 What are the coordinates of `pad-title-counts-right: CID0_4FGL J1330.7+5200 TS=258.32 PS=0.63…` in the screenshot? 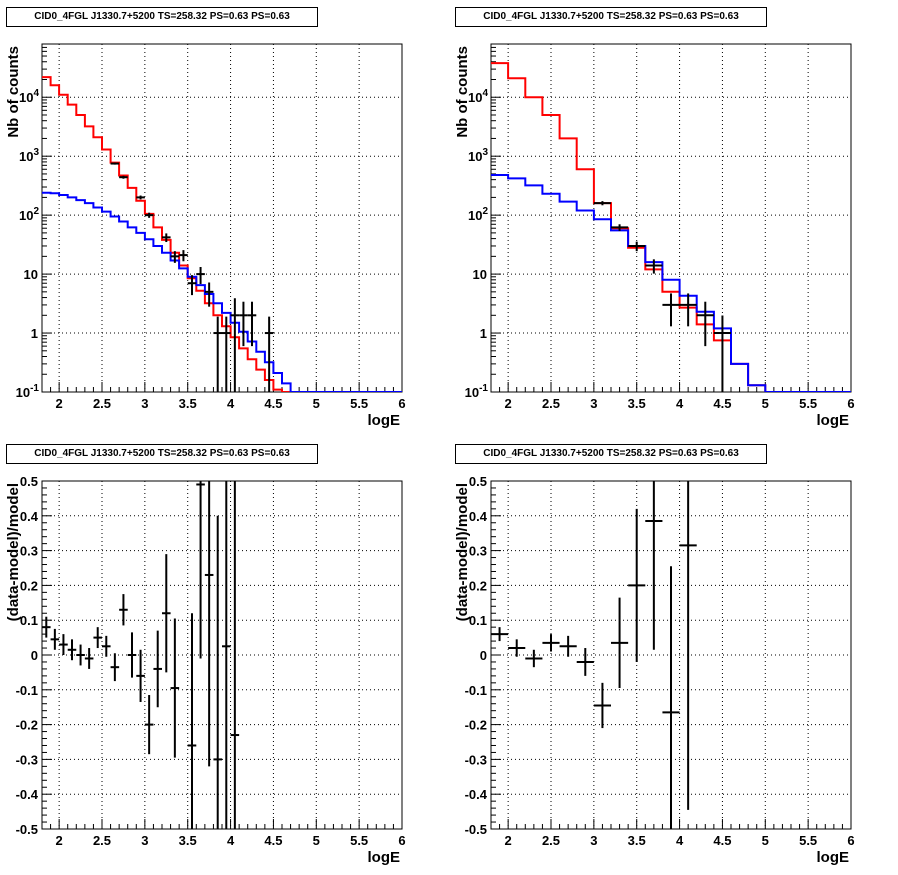 It's located at (611, 17).